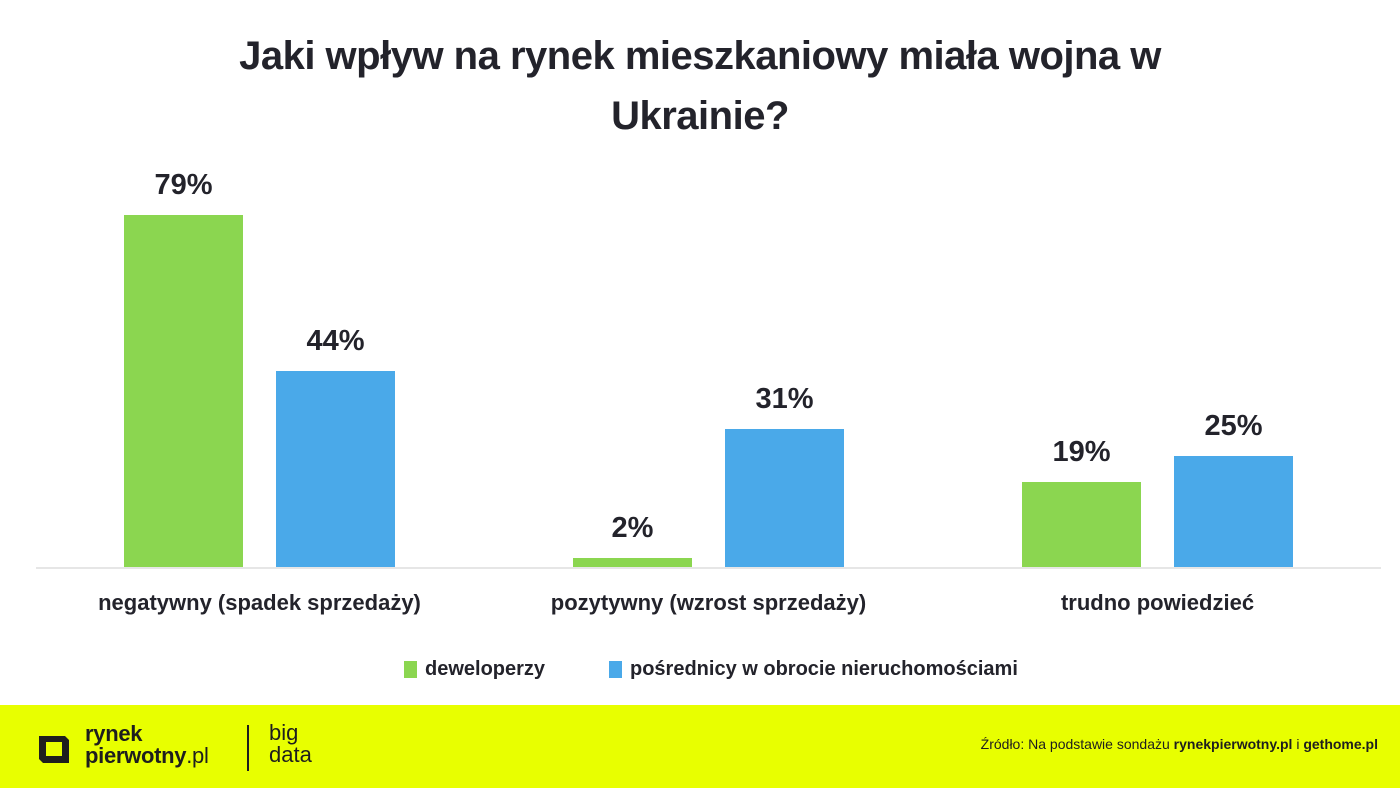  I want to click on bigdata-logo: big data, so click(290, 744).